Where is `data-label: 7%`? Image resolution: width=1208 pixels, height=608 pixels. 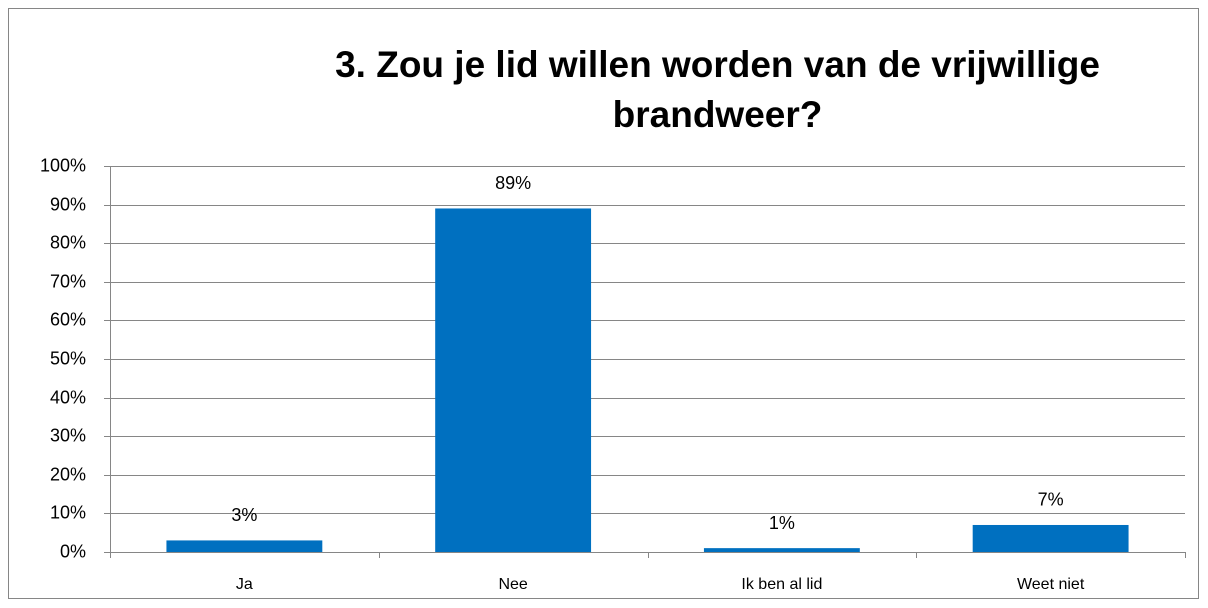 data-label: 7% is located at coordinates (1051, 500).